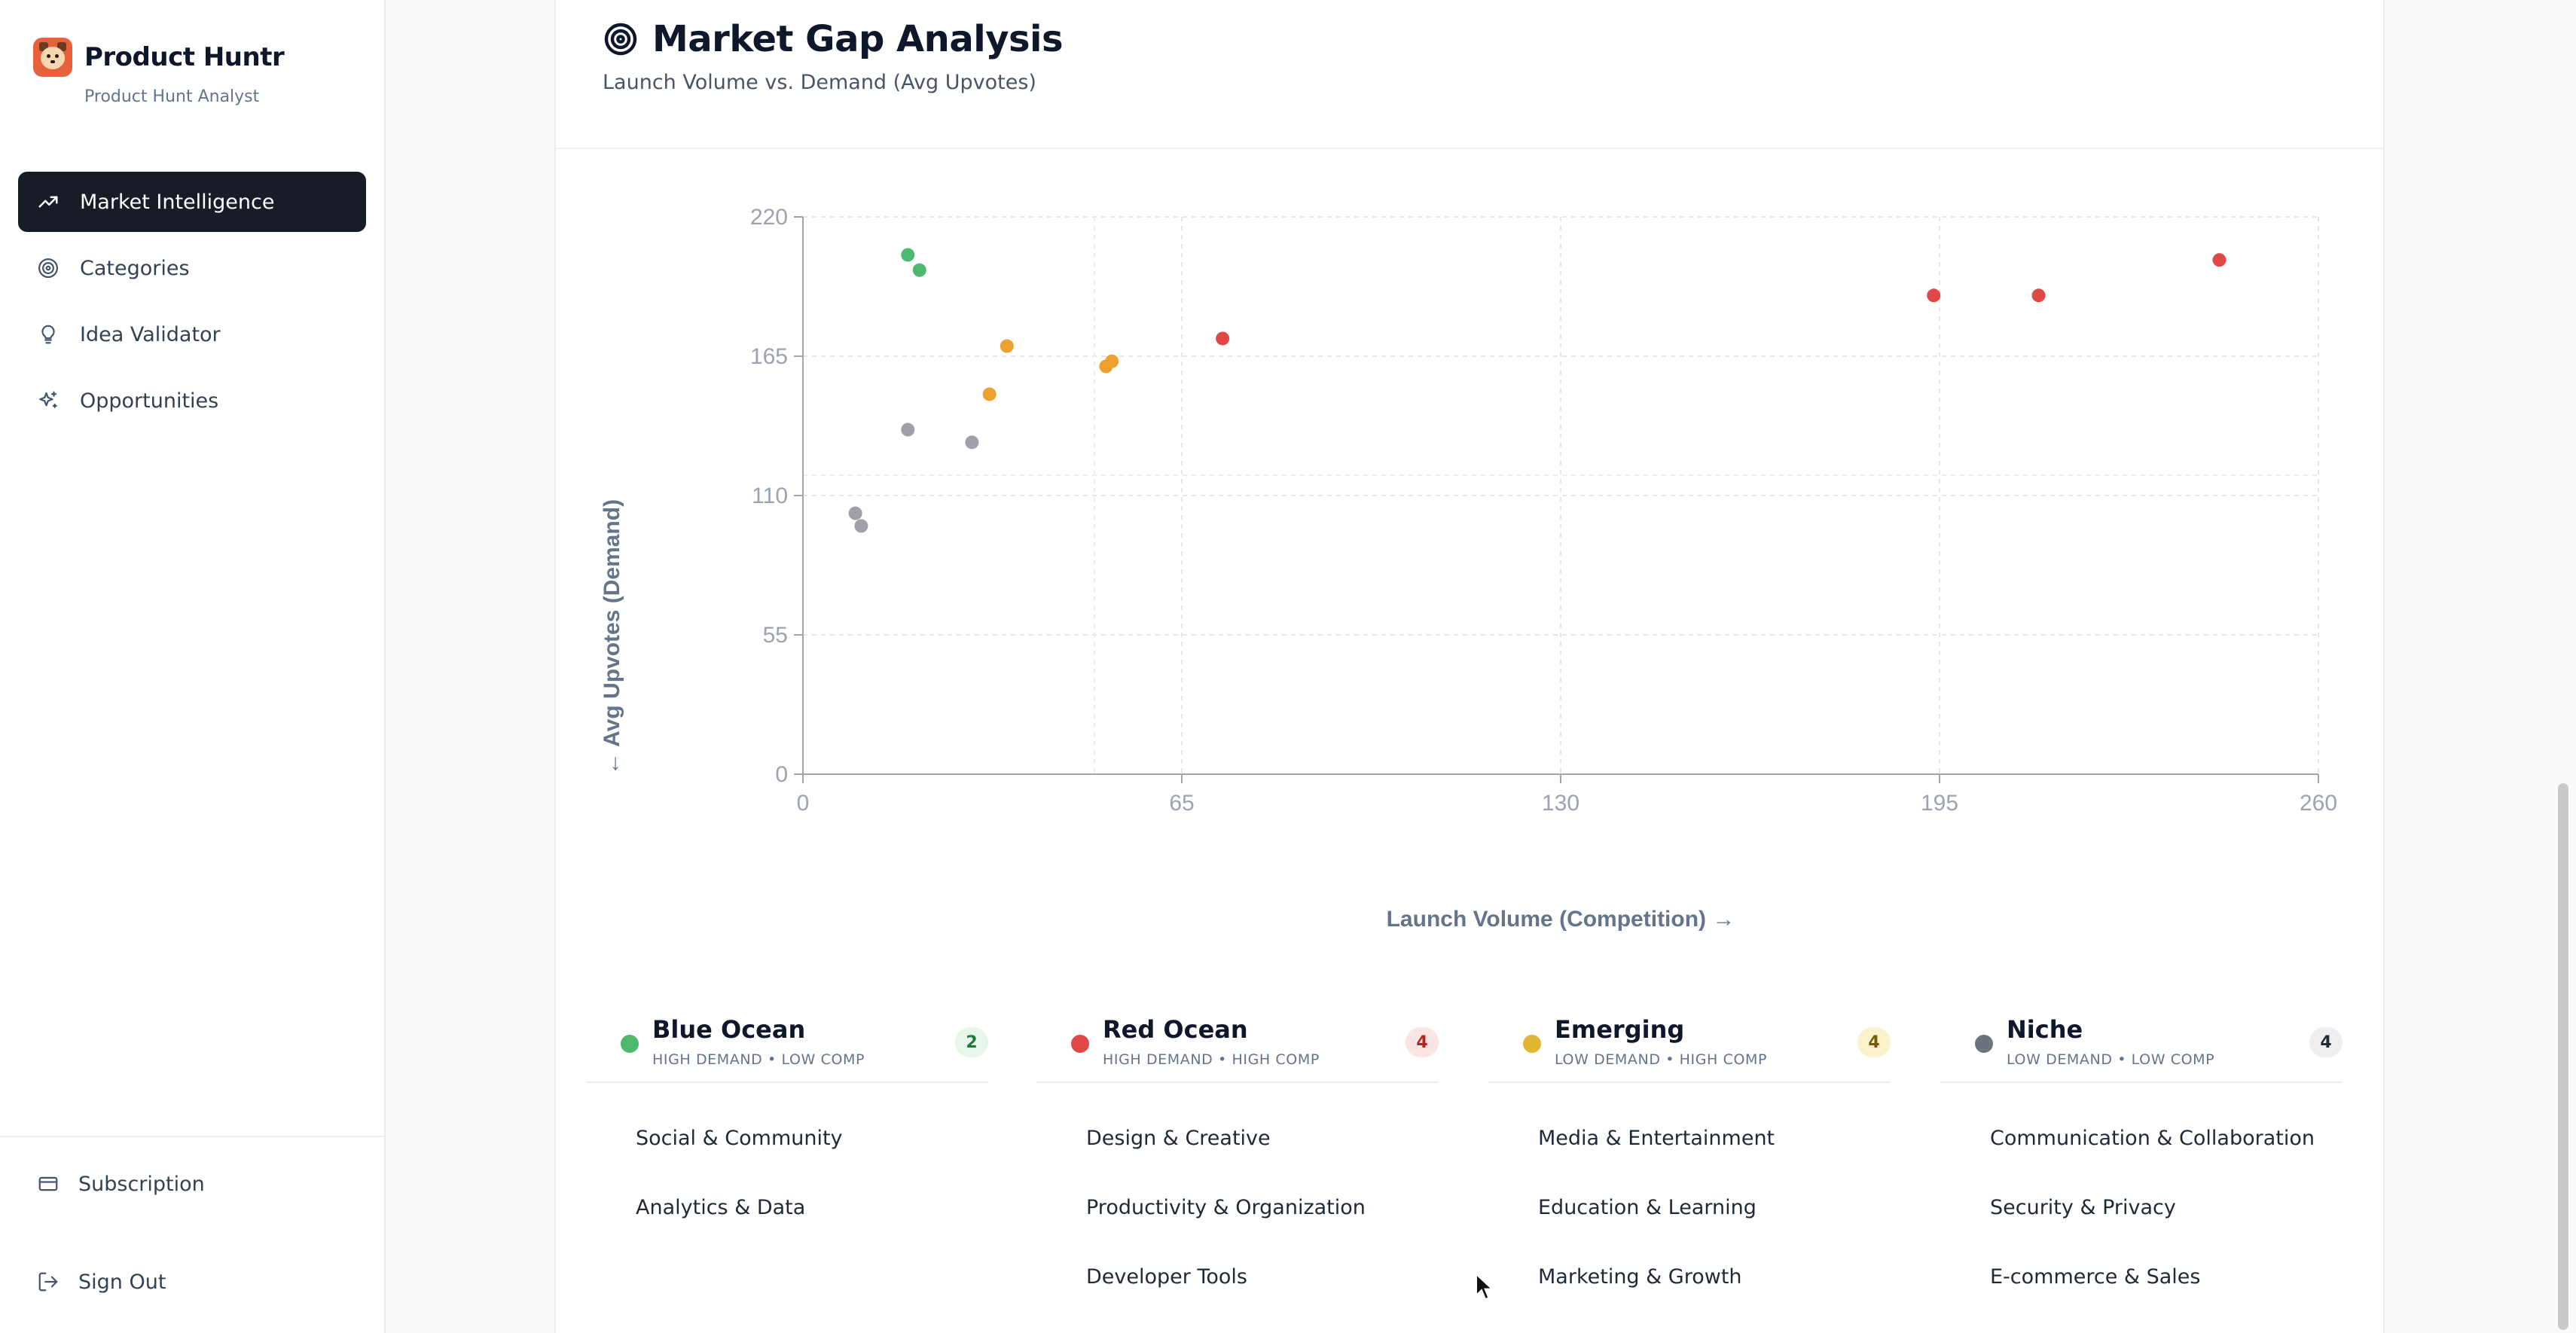 This screenshot has width=2576, height=1333. I want to click on x-tick-label: 260, so click(2318, 803).